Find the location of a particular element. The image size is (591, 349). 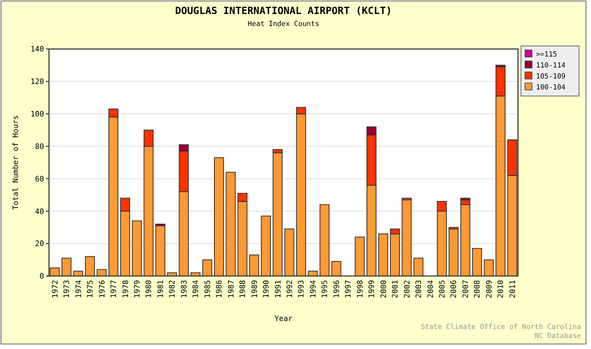

chart-title: DOUGLAS INTERNATIONAL AIRPORT (KCLT) is located at coordinates (283, 11).